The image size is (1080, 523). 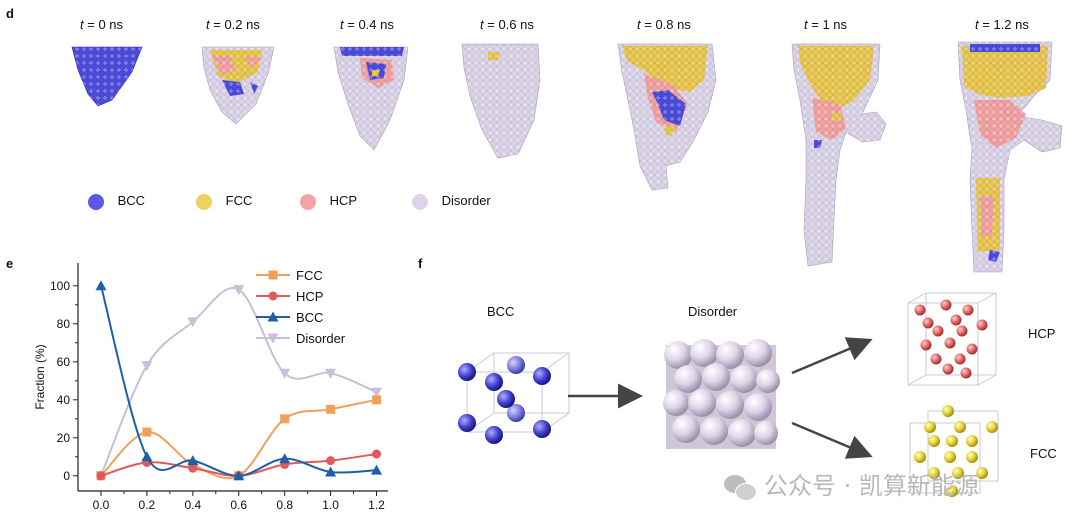 I want to click on y-tick-label: 20, so click(x=64, y=438).